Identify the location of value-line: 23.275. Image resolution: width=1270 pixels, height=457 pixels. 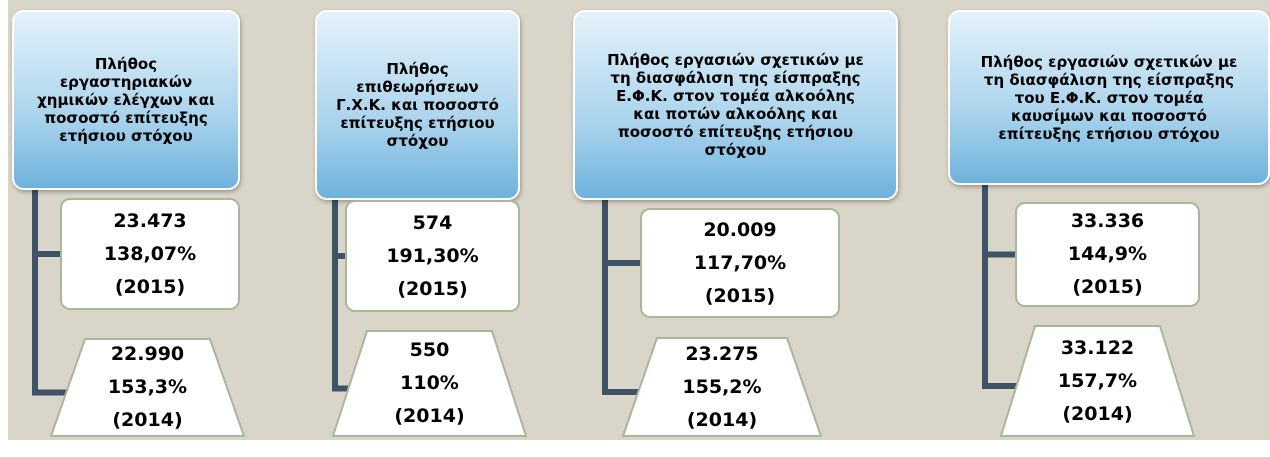
(722, 353).